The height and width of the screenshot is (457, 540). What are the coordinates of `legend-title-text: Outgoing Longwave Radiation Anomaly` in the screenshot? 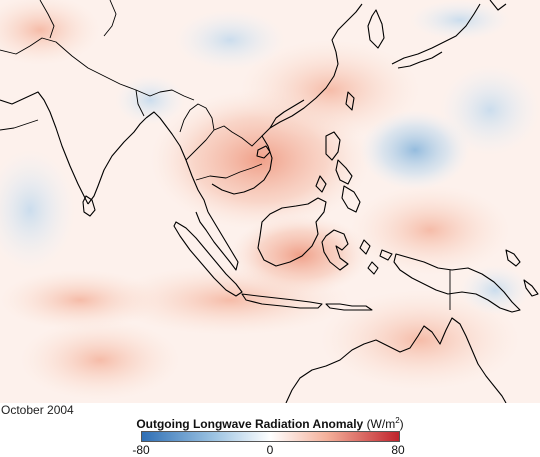 It's located at (250, 424).